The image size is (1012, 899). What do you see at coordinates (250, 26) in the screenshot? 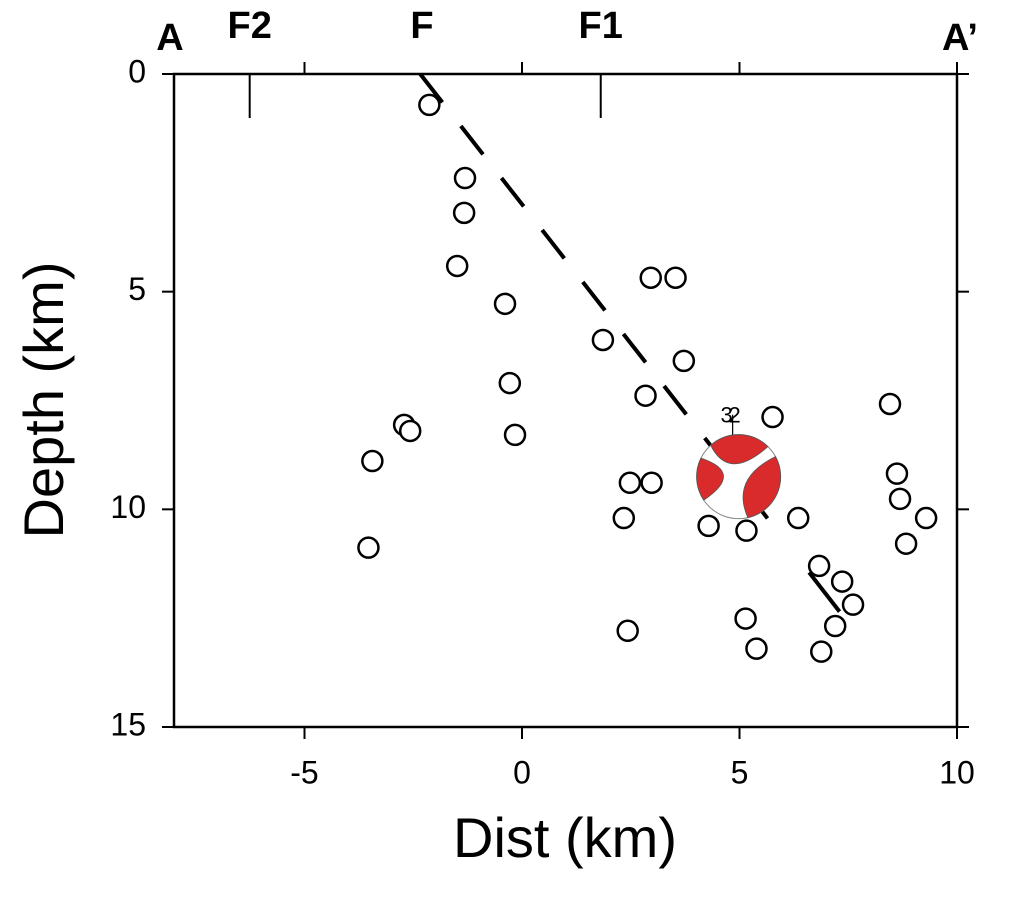
I see `profile-marker-label: F2` at bounding box center [250, 26].